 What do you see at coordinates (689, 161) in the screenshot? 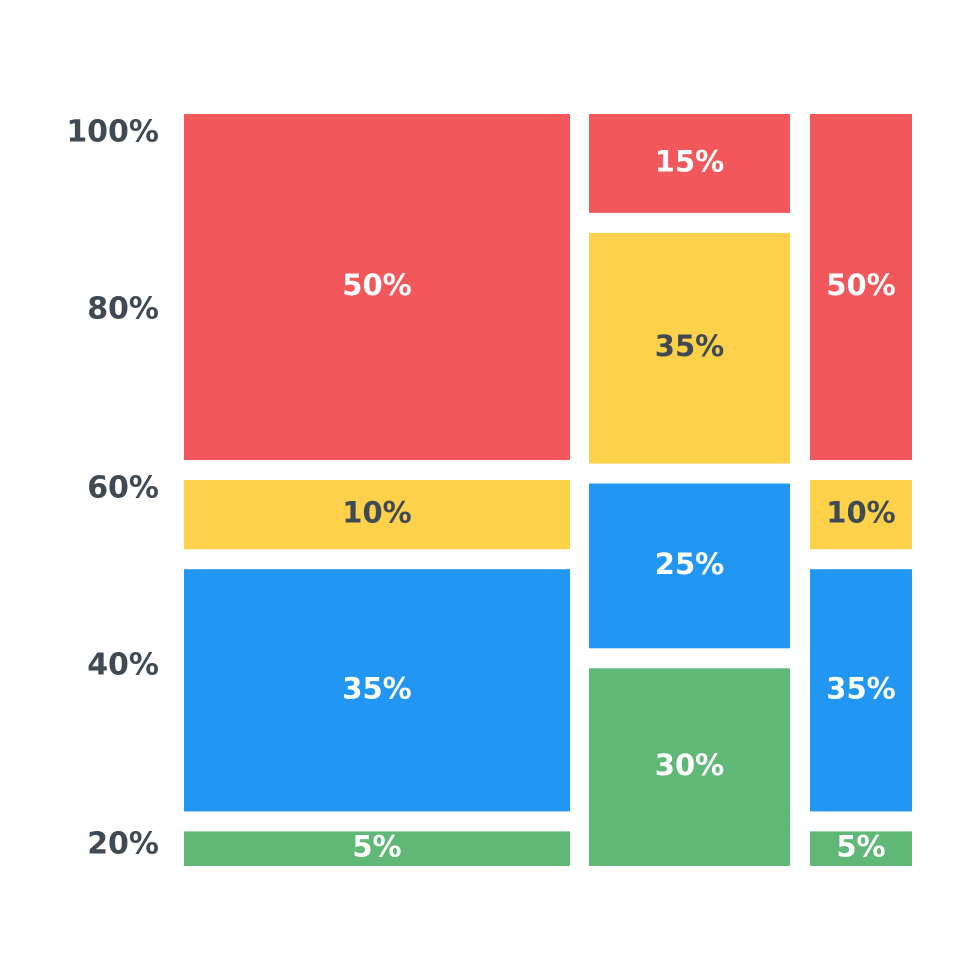
I see `mosaic-cell-label: 15%` at bounding box center [689, 161].